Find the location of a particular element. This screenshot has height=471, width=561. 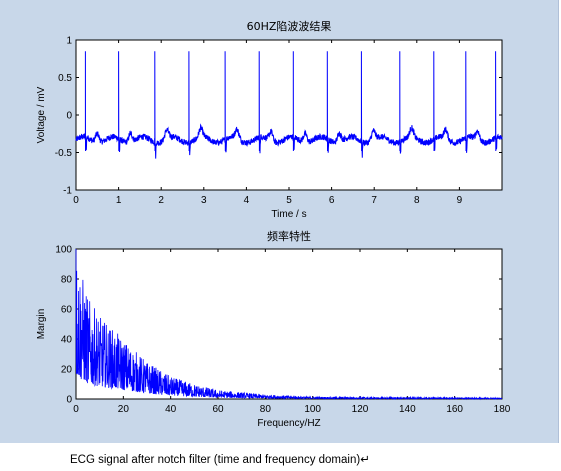

time-plot-xtick-label: 4 is located at coordinates (247, 200).